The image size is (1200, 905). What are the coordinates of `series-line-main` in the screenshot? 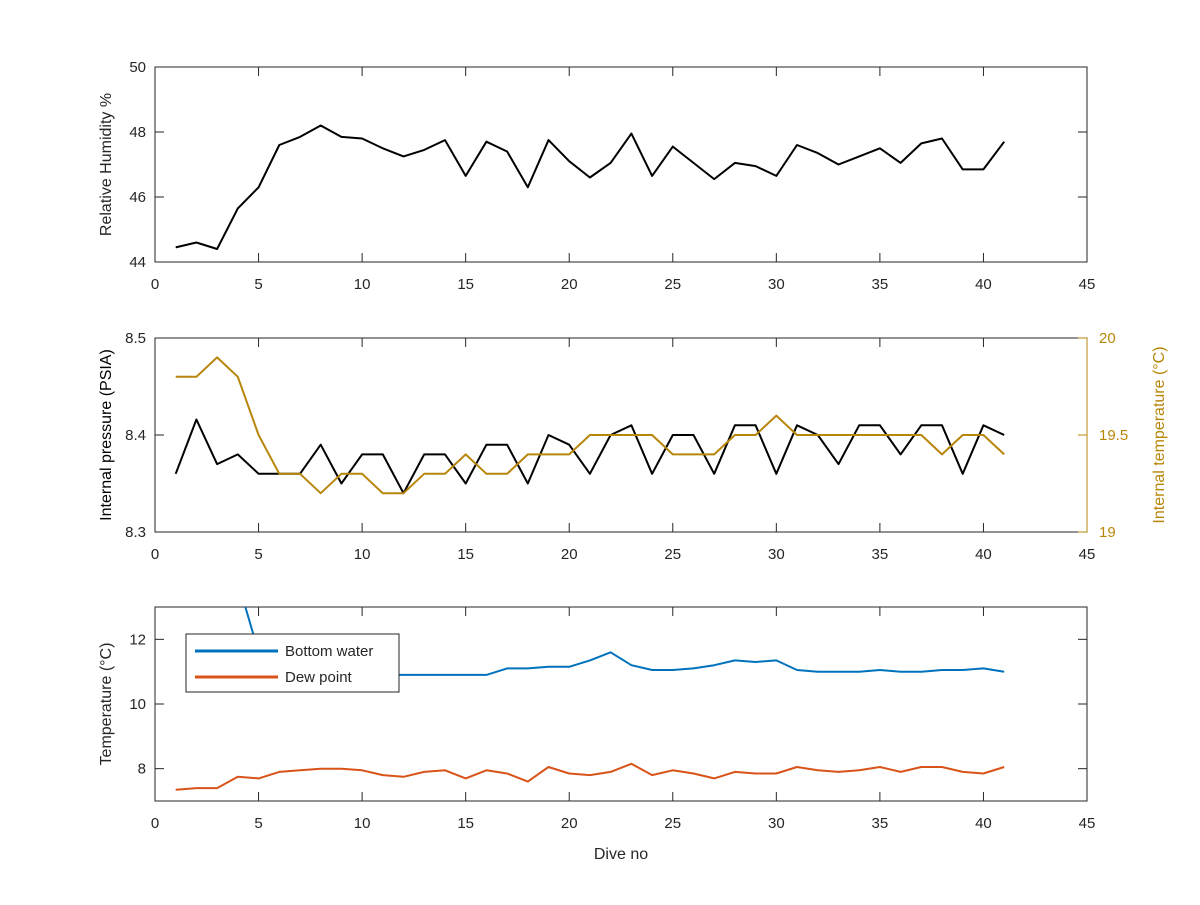 It's located at (590, 187).